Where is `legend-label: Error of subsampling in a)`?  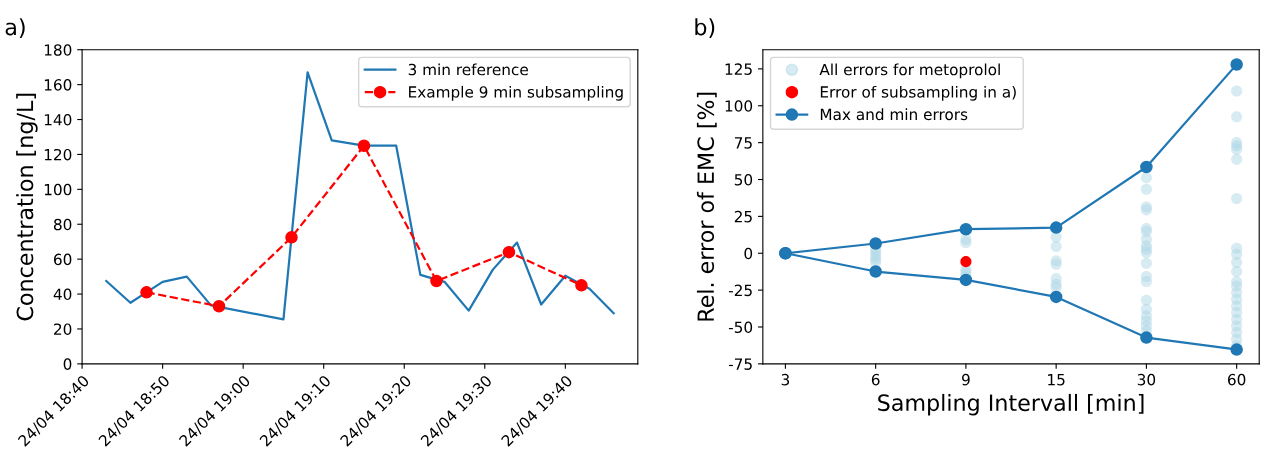
legend-label: Error of subsampling in a) is located at coordinates (918, 93).